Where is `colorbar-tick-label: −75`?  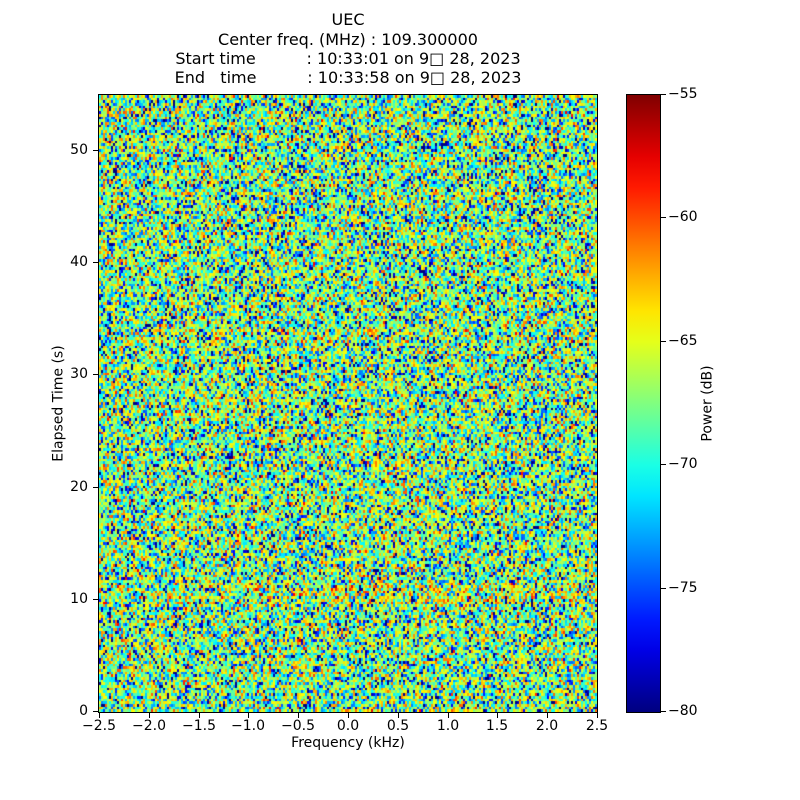 colorbar-tick-label: −75 is located at coordinates (683, 588).